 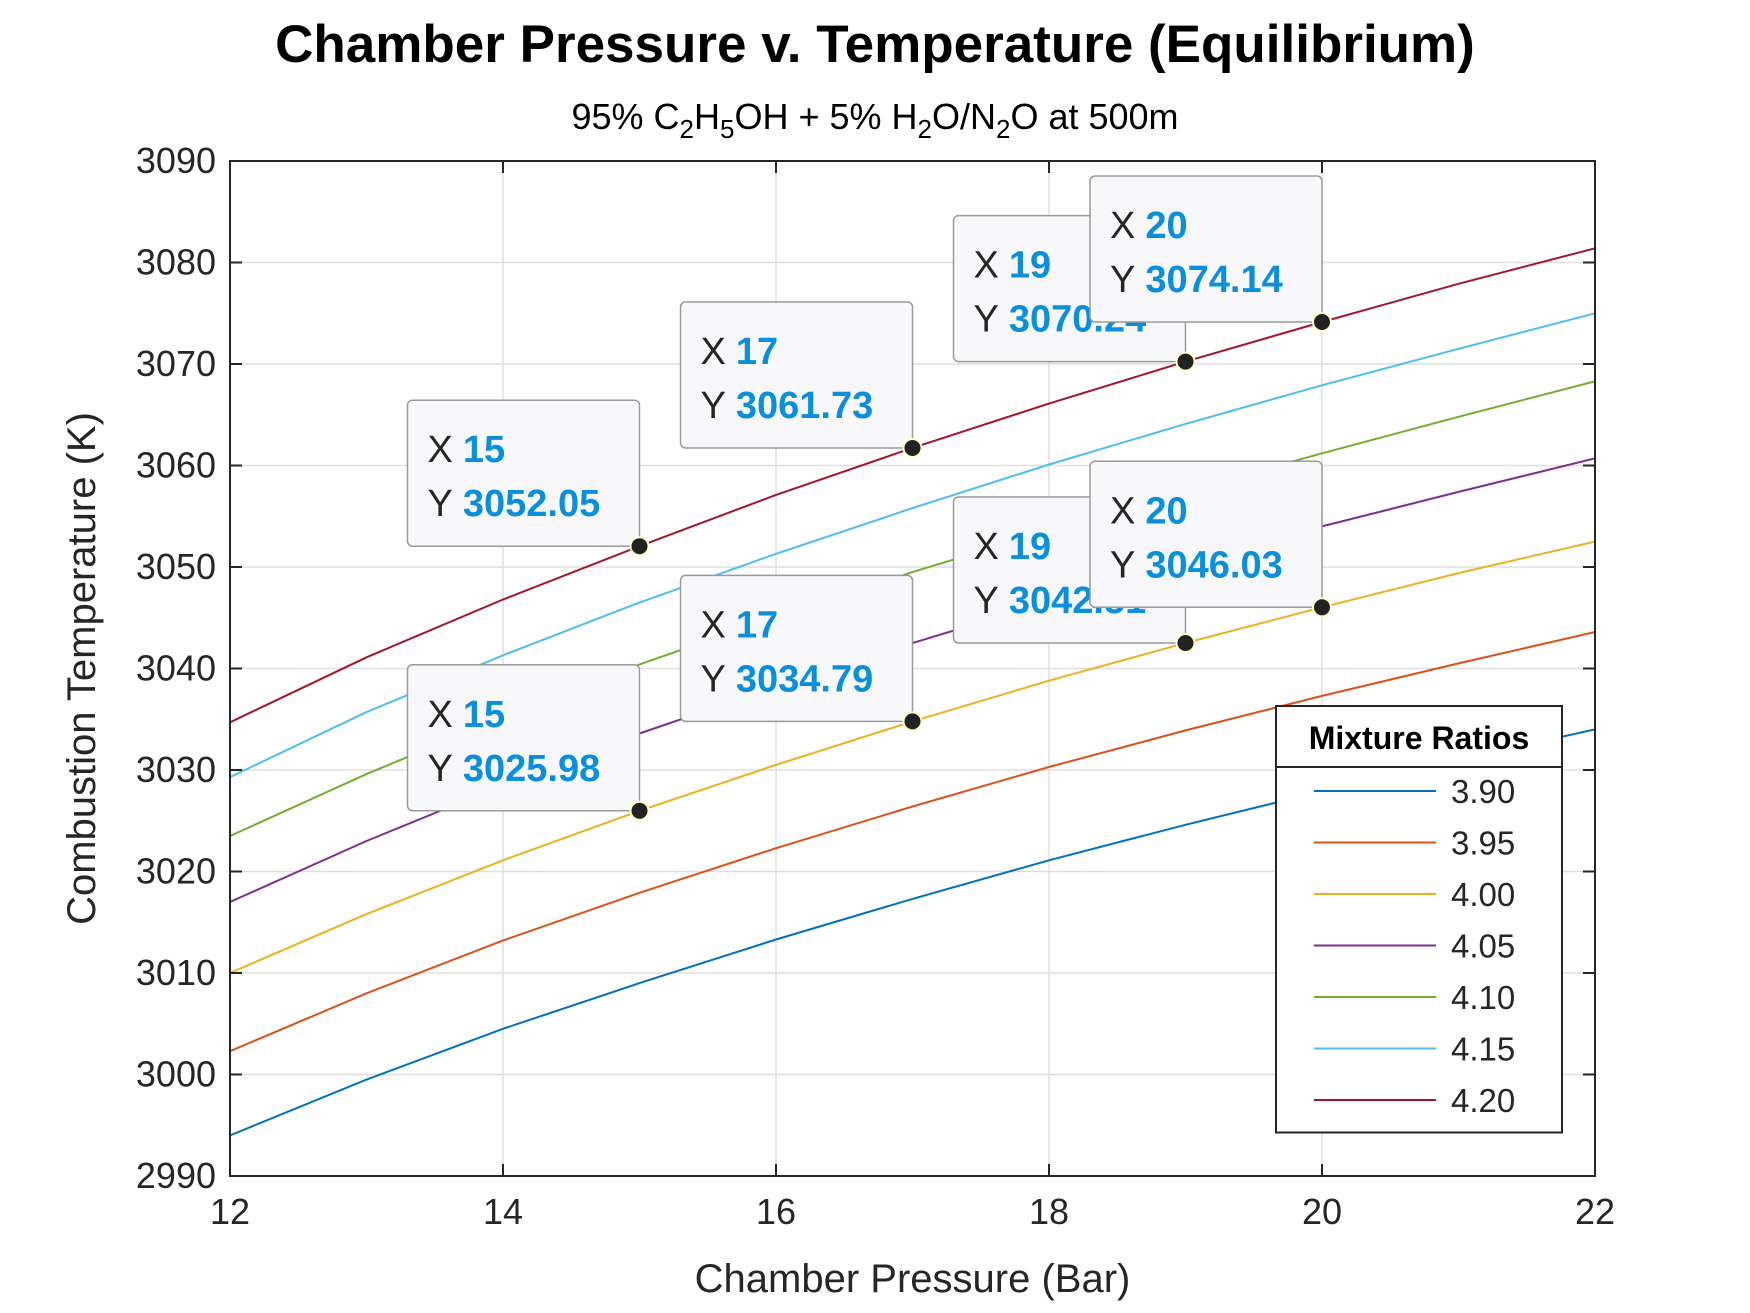 What do you see at coordinates (1483, 946) in the screenshot?
I see `legend-label: 4.05` at bounding box center [1483, 946].